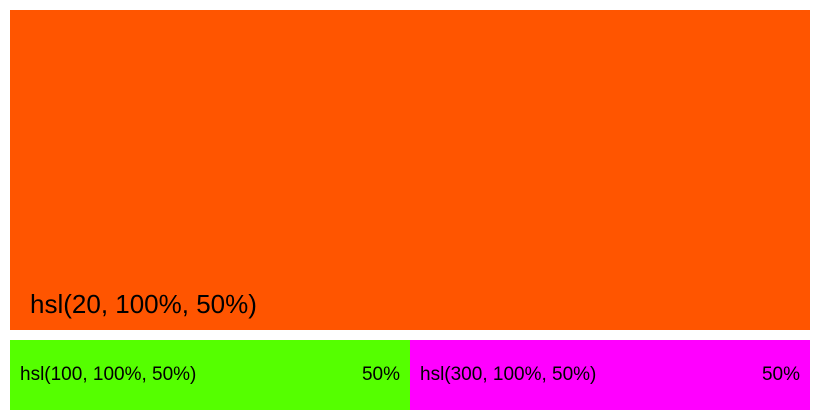 The width and height of the screenshot is (820, 420). I want to click on source-color-swatch: hsl(100, 100%, 50%) 50%, so click(210, 375).